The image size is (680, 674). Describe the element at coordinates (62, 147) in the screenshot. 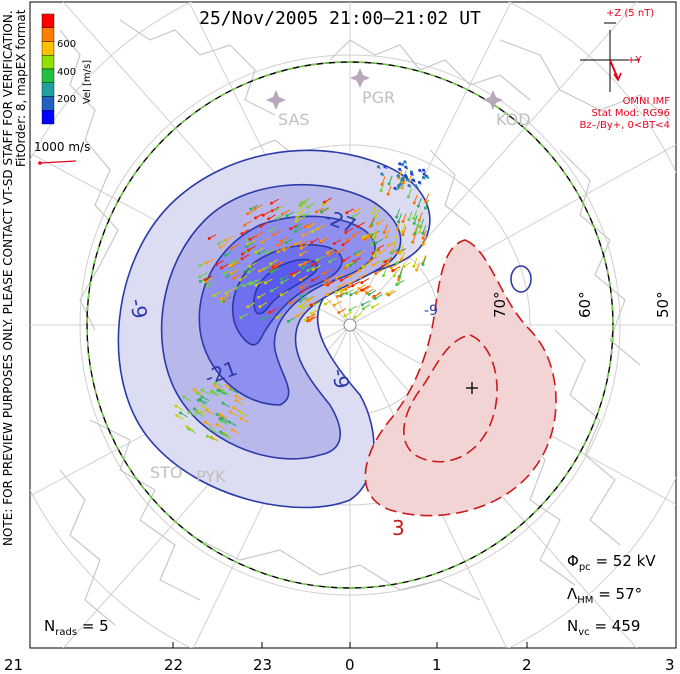

I see `scale-vector-label: 1000 m/s` at that location.